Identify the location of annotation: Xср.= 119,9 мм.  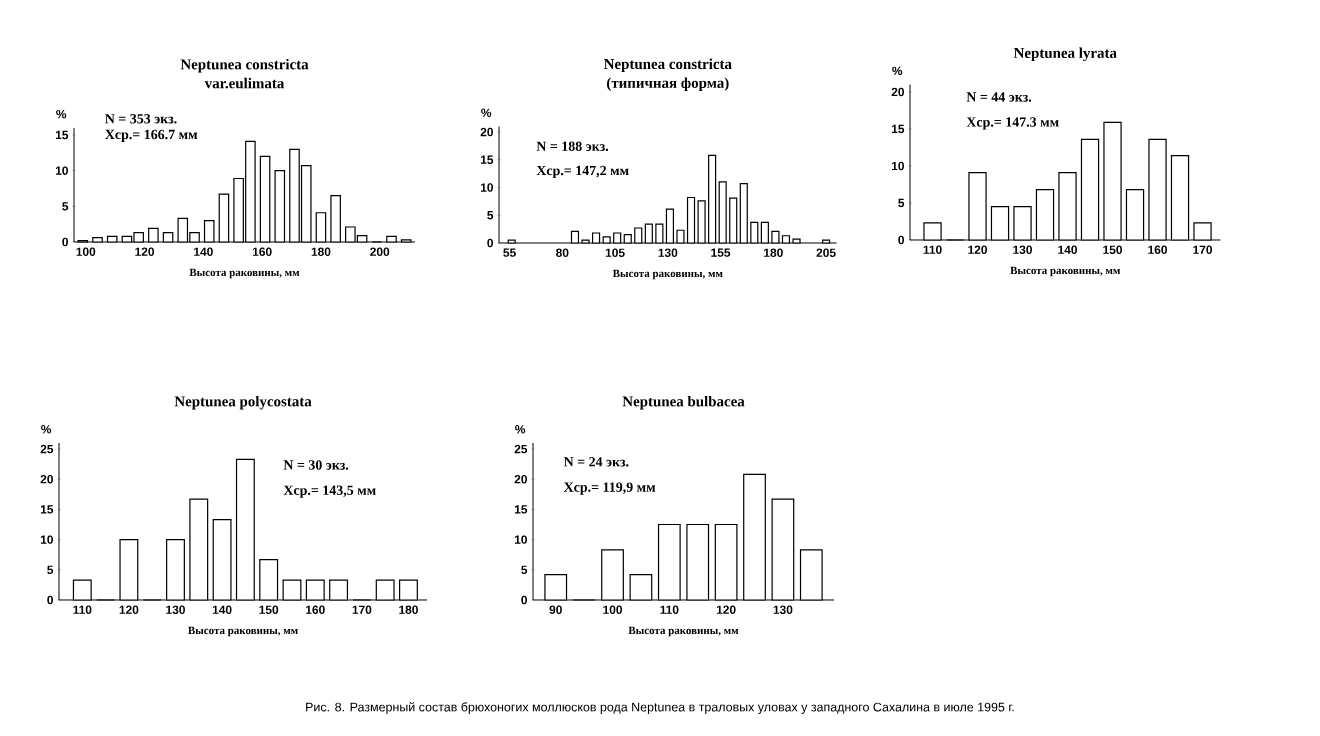
(609, 488).